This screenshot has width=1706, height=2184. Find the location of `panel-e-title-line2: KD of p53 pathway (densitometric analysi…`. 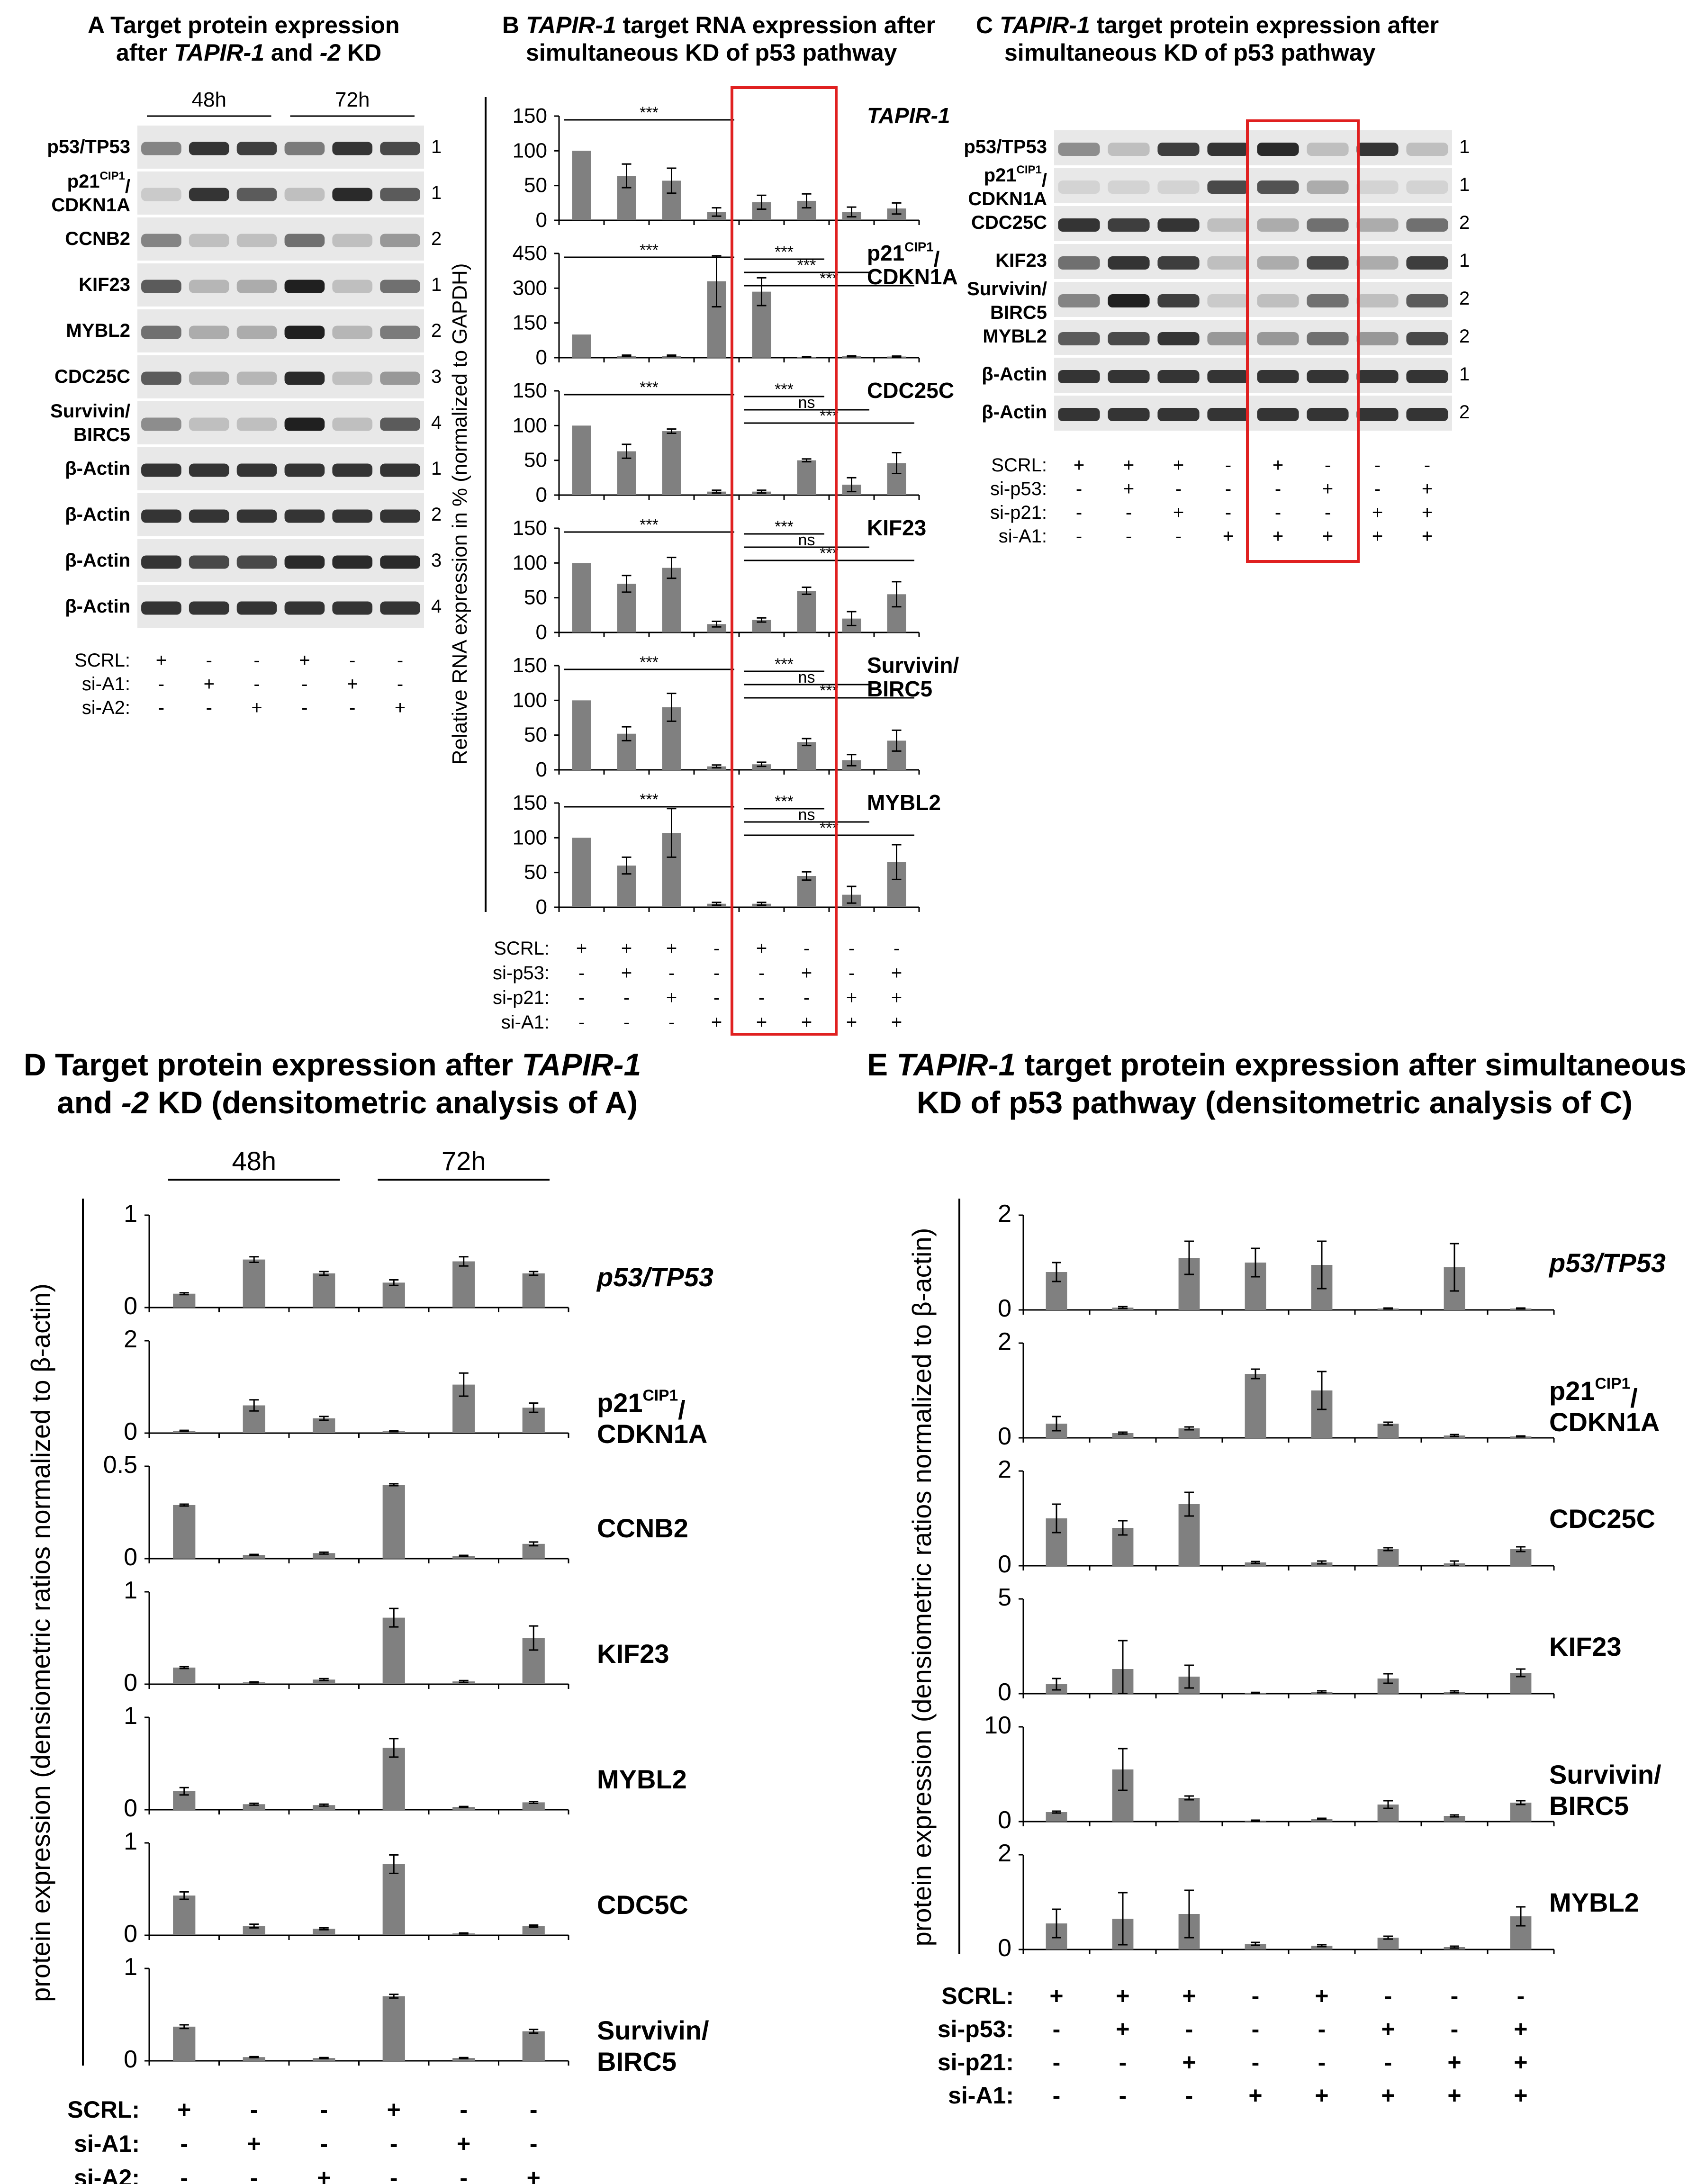

panel-e-title-line2: KD of p53 pathway (densitometric analysi… is located at coordinates (1275, 1102).